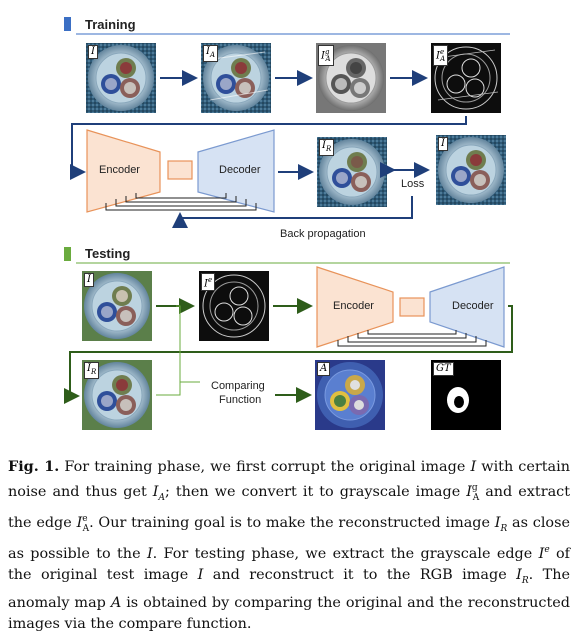 This screenshot has width=578, height=635. I want to click on test-tile-edge, so click(234, 306).